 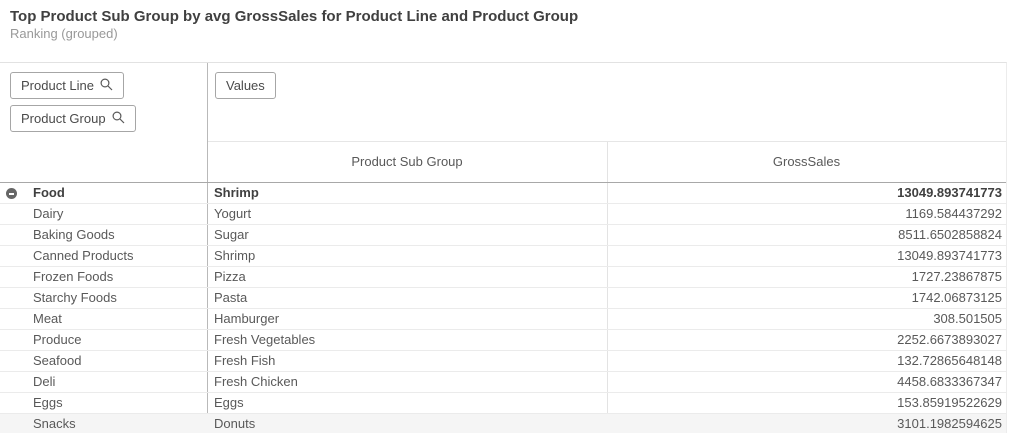 I want to click on grosssales-value: 1727.23867875, so click(x=956, y=276).